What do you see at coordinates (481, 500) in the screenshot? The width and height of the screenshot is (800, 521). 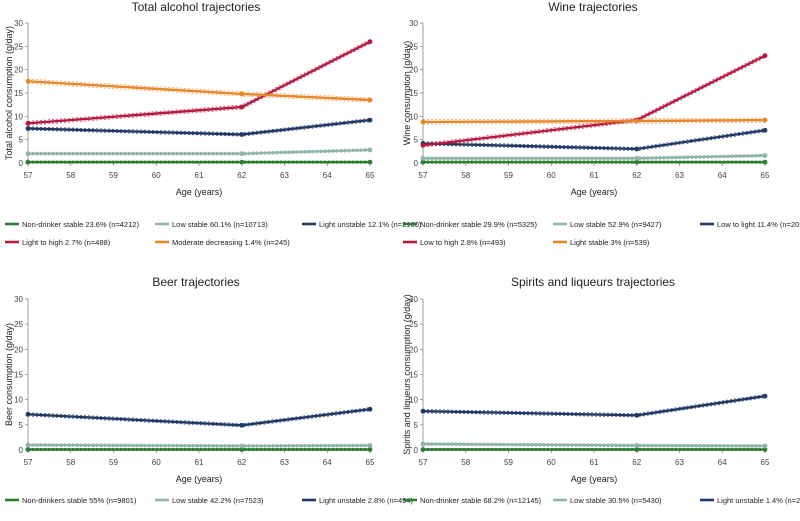 I see `legend-label: Non-drinker stable 68.2% (n=12145)` at bounding box center [481, 500].